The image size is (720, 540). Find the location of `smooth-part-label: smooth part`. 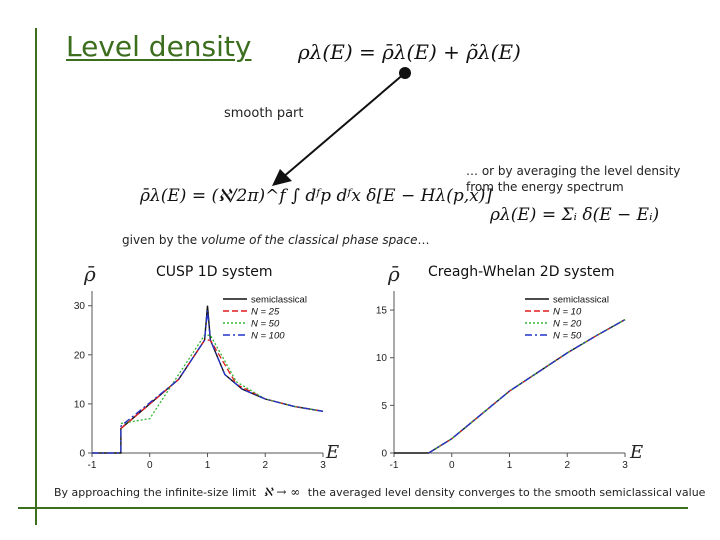

smooth-part-label: smooth part is located at coordinates (264, 113).